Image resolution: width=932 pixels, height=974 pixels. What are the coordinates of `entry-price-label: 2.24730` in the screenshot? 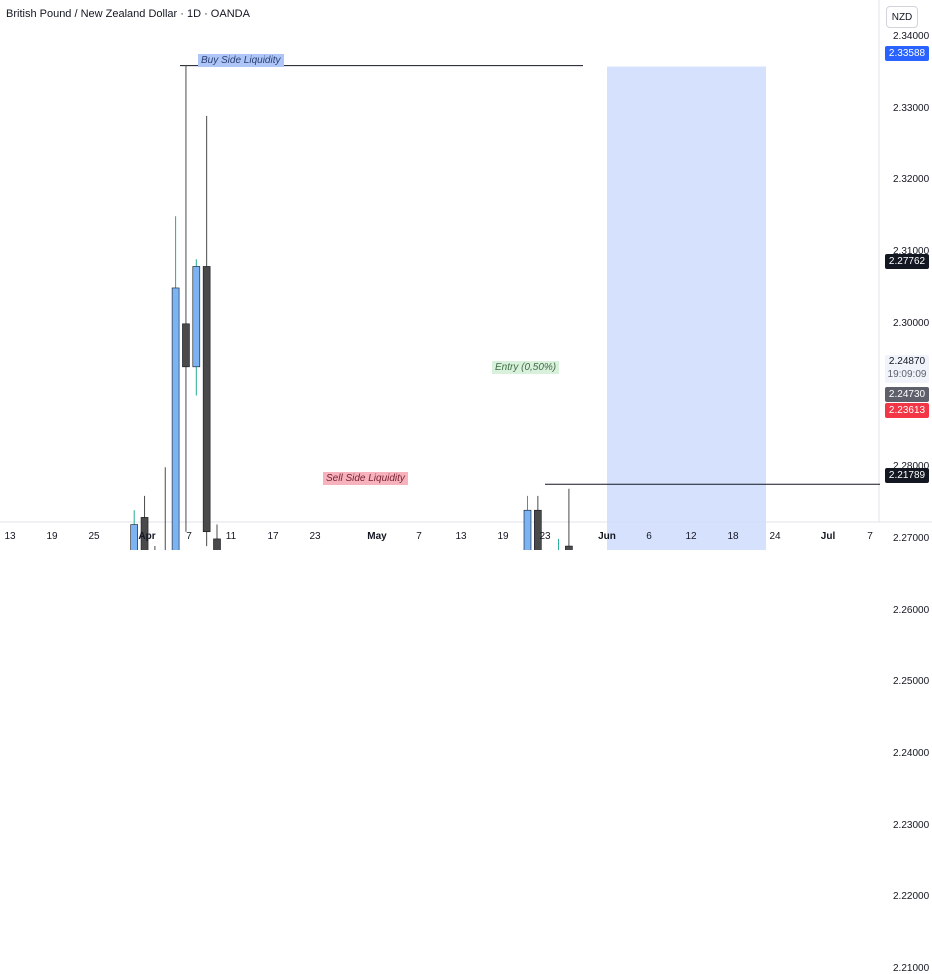 It's located at (907, 394).